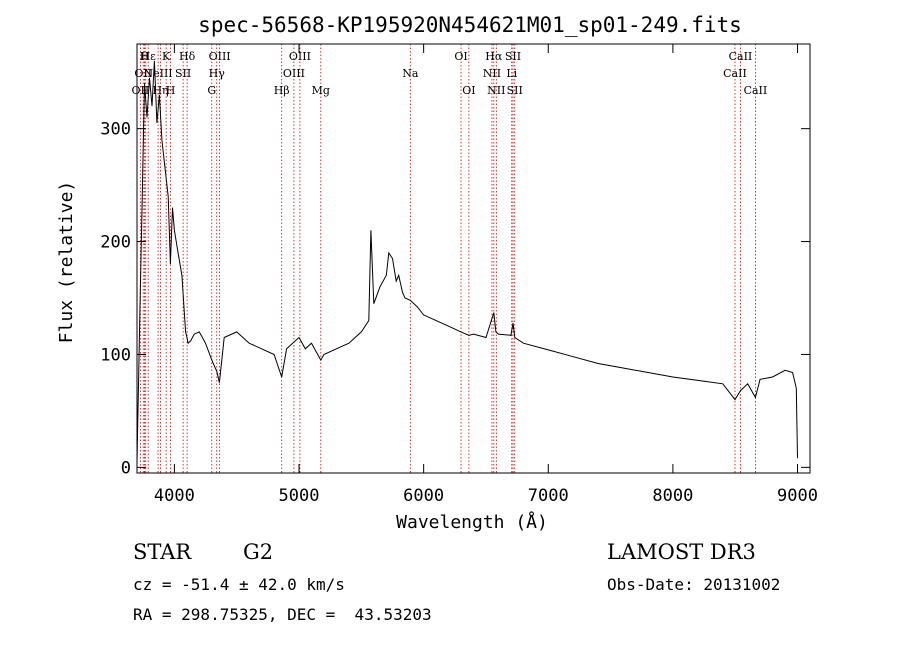 The height and width of the screenshot is (649, 900). What do you see at coordinates (160, 90) in the screenshot?
I see `line-label-6: Hη` at bounding box center [160, 90].